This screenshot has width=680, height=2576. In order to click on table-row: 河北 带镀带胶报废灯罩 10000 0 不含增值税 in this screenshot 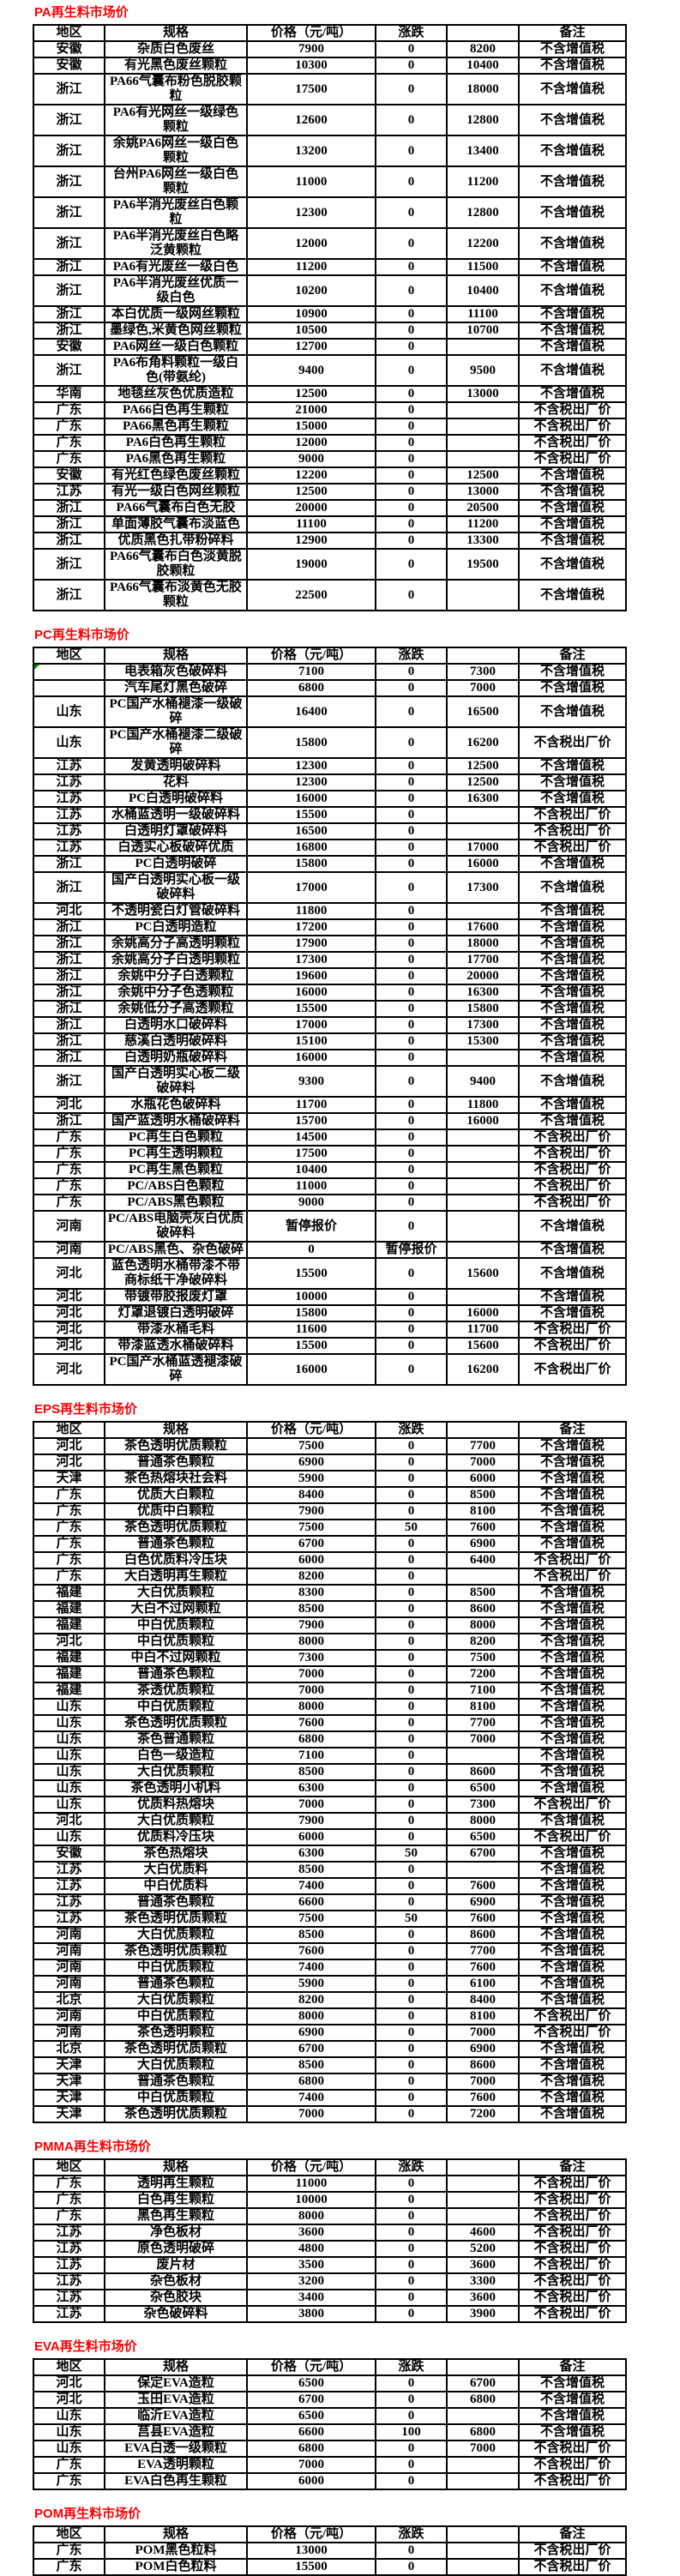, I will do `click(330, 1297)`.